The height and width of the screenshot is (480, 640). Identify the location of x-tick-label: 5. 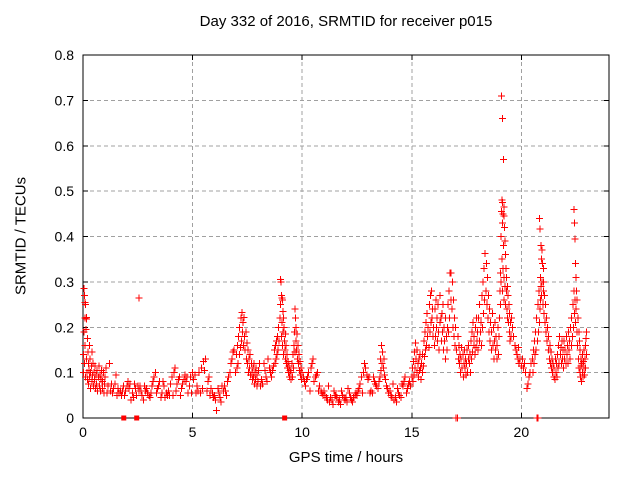
(193, 432).